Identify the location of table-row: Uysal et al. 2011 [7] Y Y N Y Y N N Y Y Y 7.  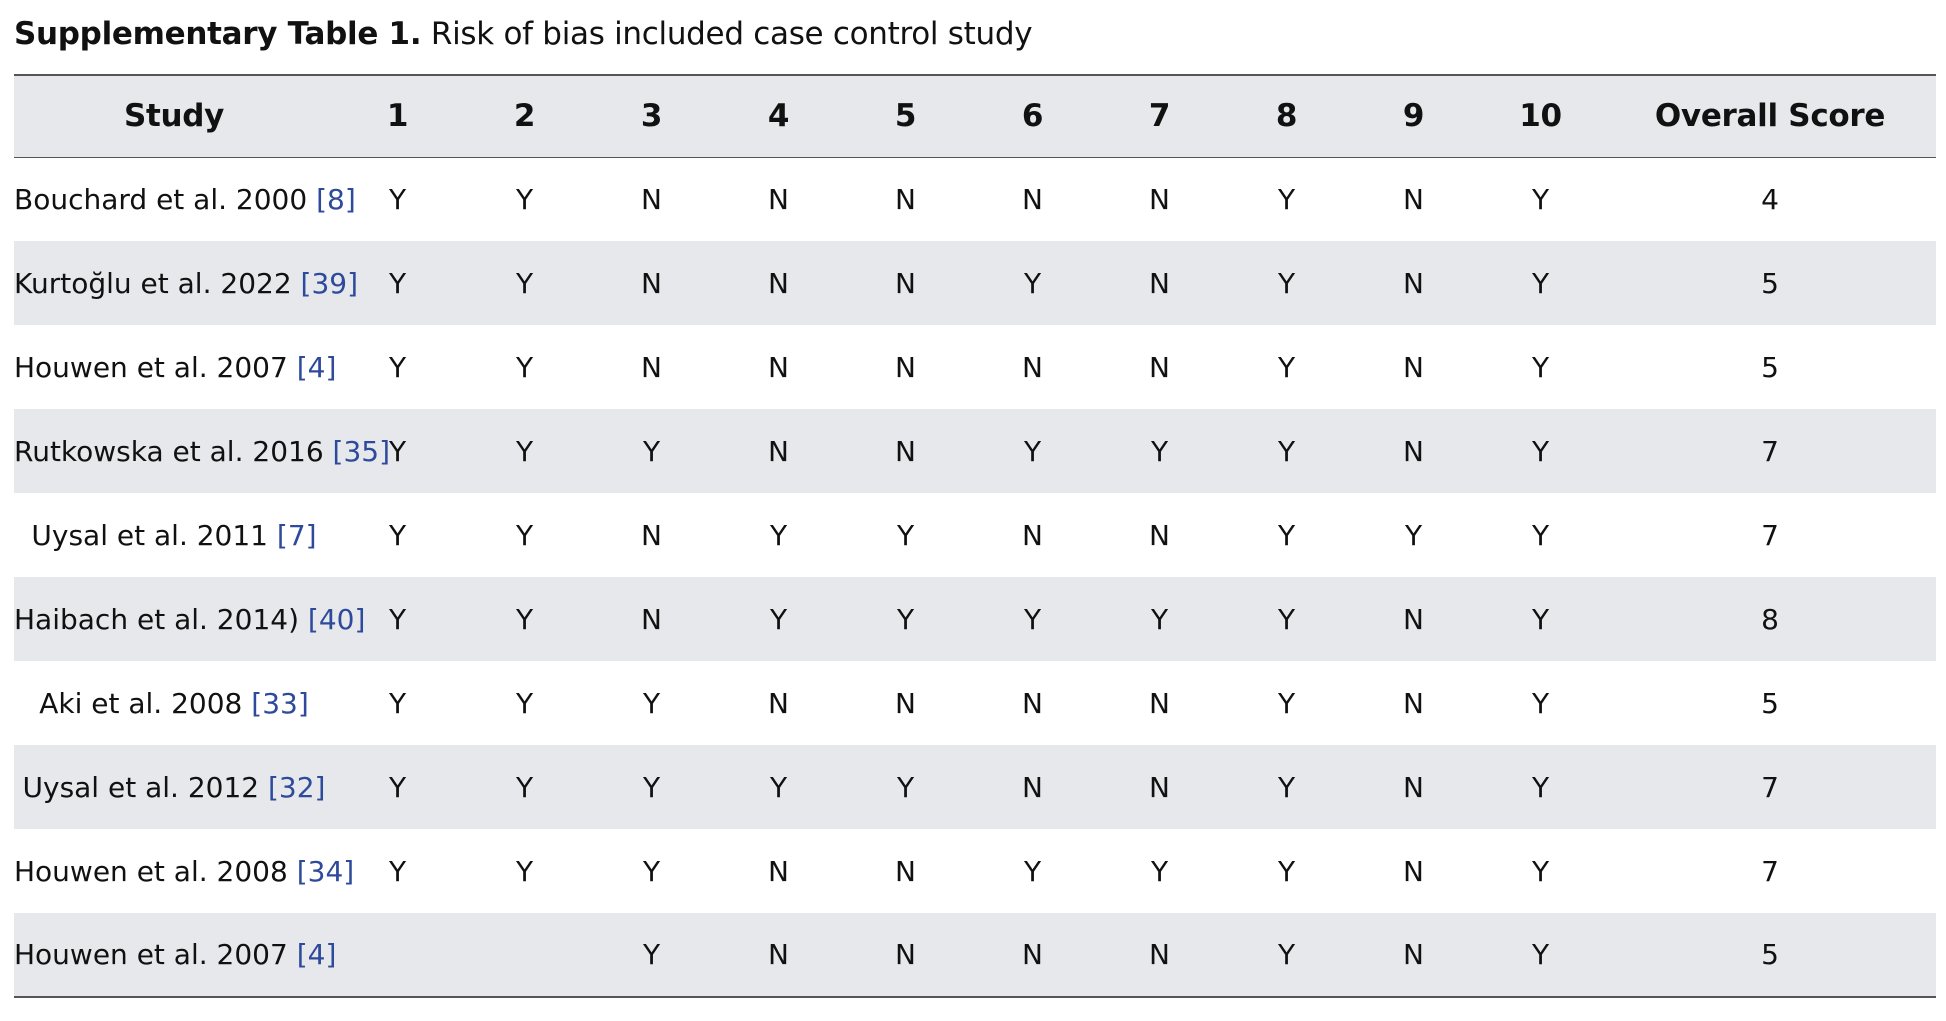
(975, 535).